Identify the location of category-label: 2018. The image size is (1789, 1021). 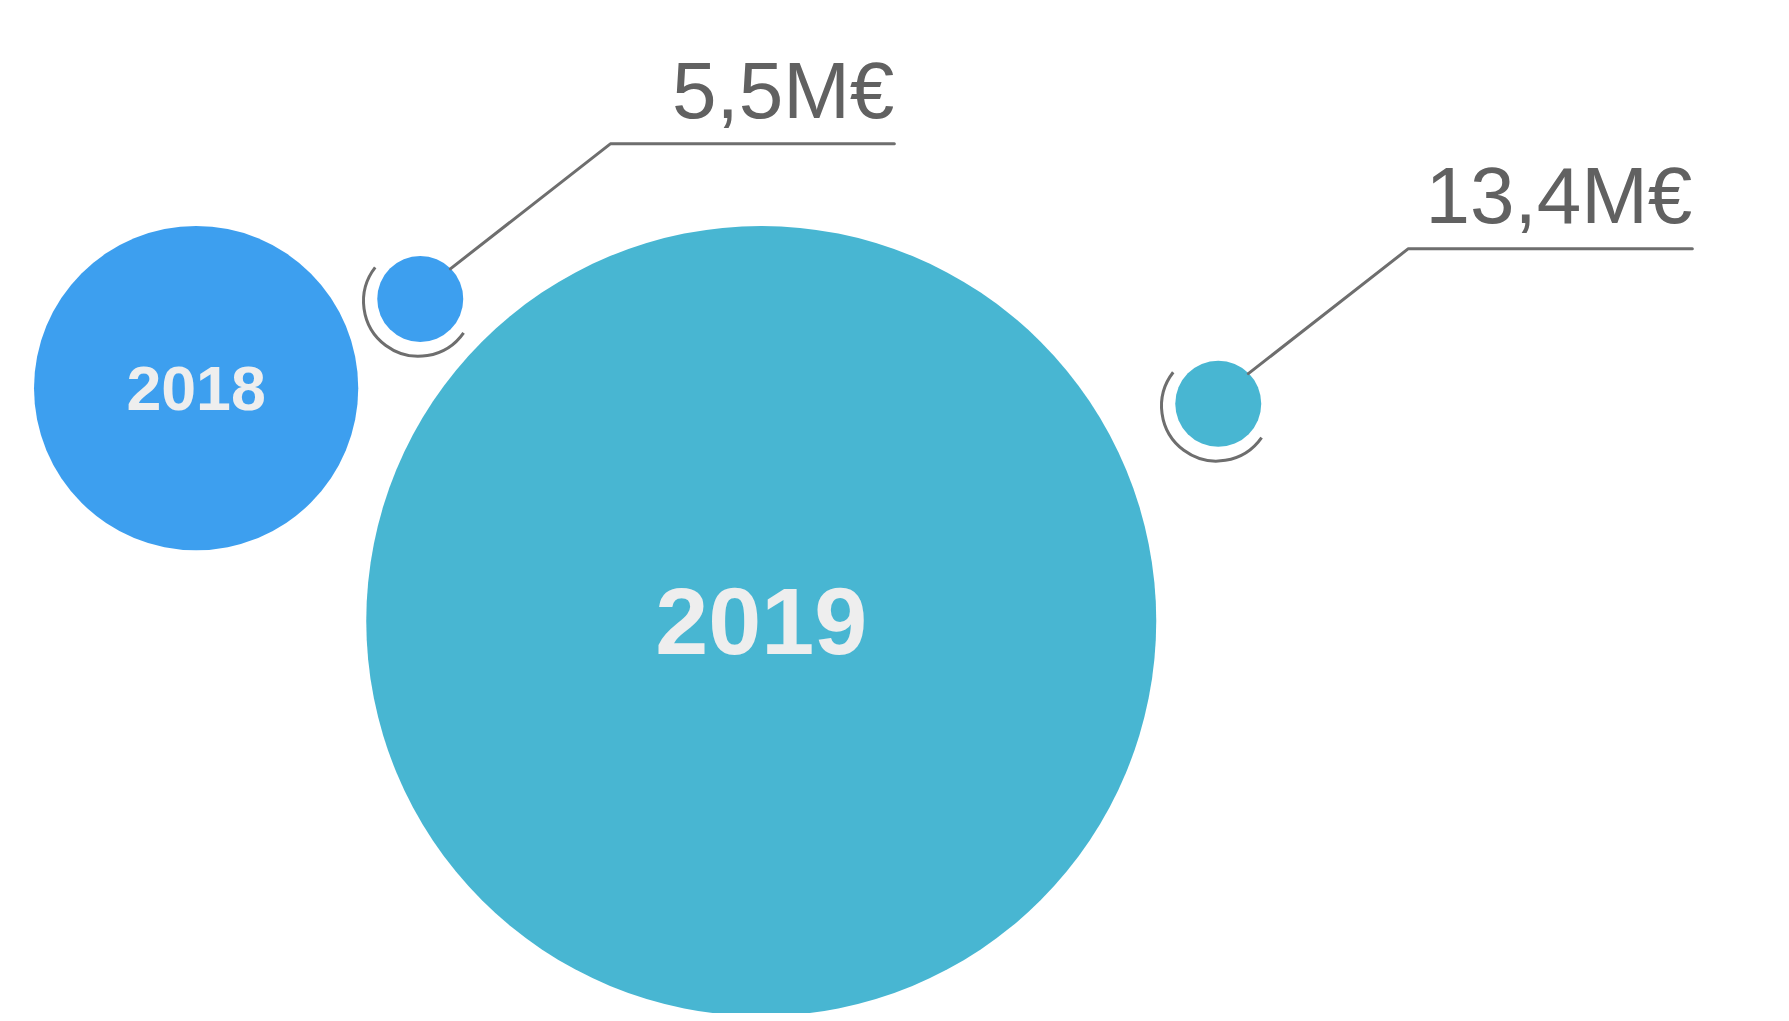
(196, 388).